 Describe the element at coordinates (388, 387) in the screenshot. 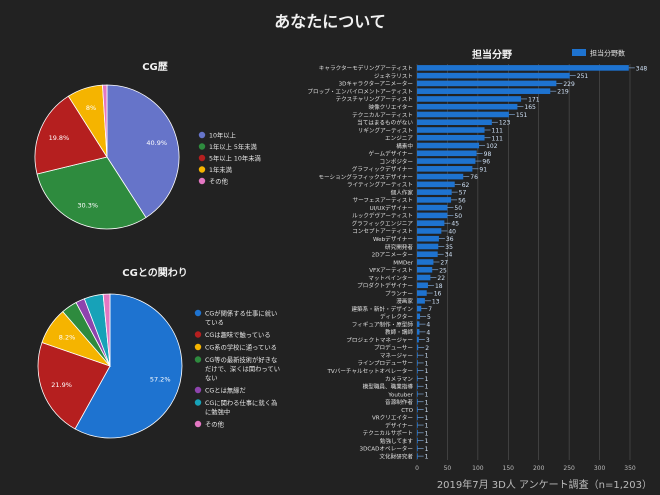

I see `y-category-label: 模型職員、職業指導` at that location.